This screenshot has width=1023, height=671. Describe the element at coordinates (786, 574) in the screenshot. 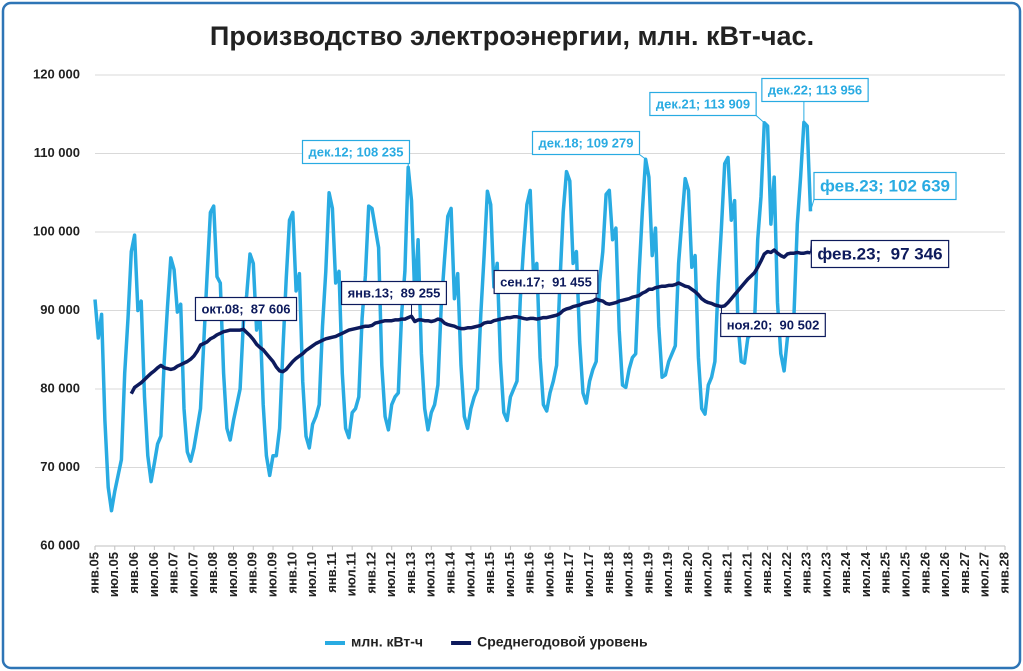

I see `x-tick-label: июл.22` at that location.